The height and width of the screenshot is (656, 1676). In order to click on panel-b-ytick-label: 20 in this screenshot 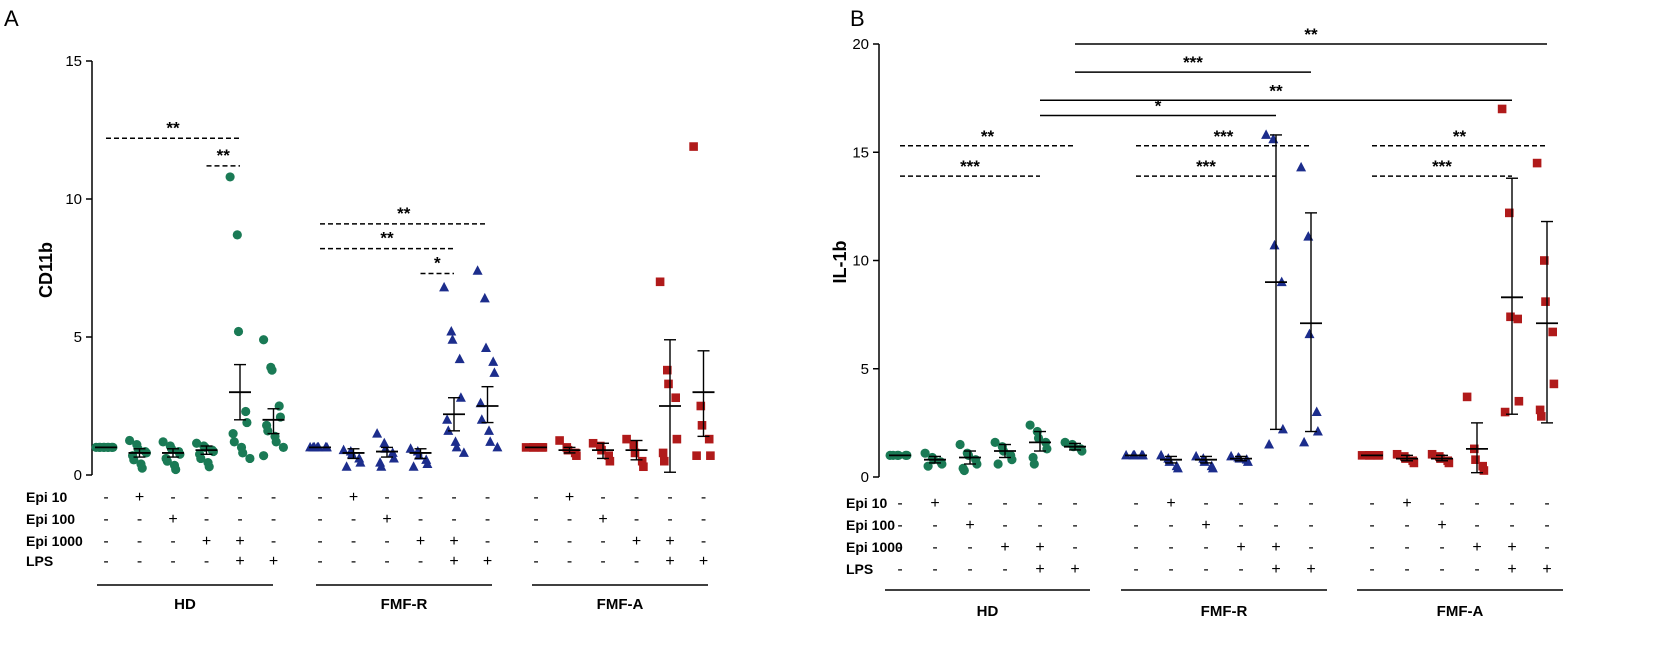, I will do `click(860, 44)`.